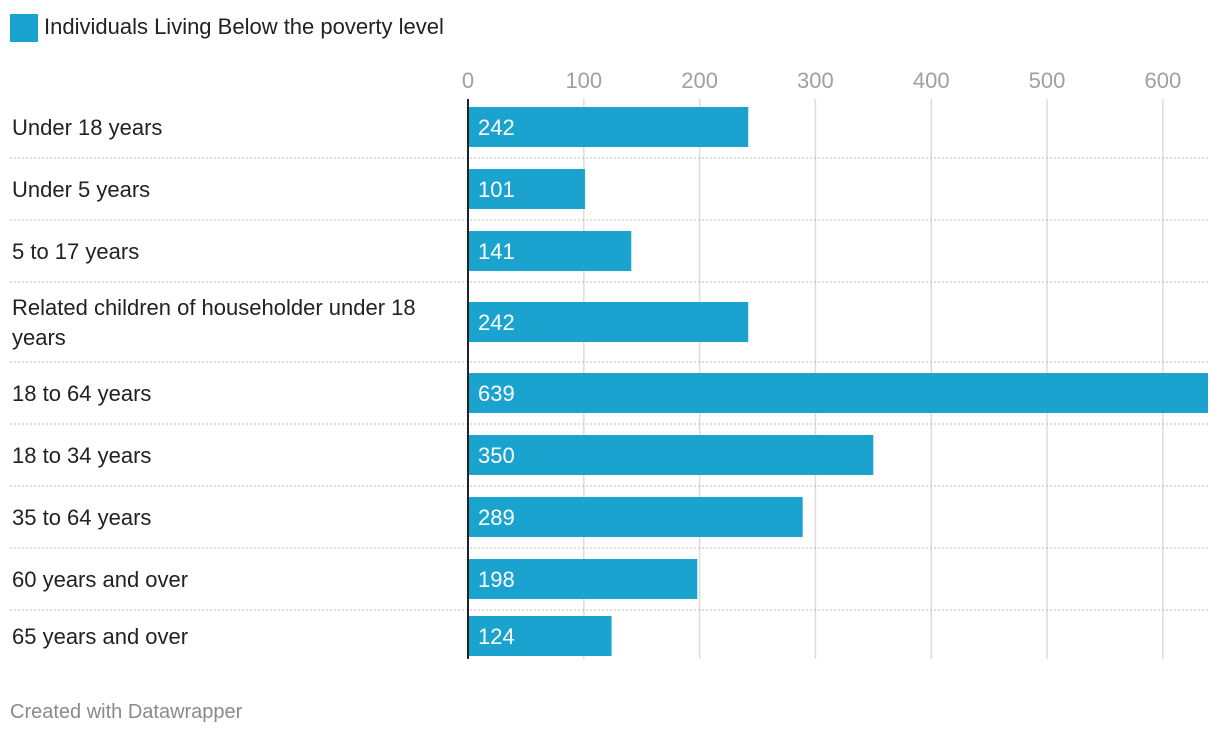 This screenshot has height=734, width=1220. Describe the element at coordinates (81, 517) in the screenshot. I see `category-label: 35 to 64 years` at that location.